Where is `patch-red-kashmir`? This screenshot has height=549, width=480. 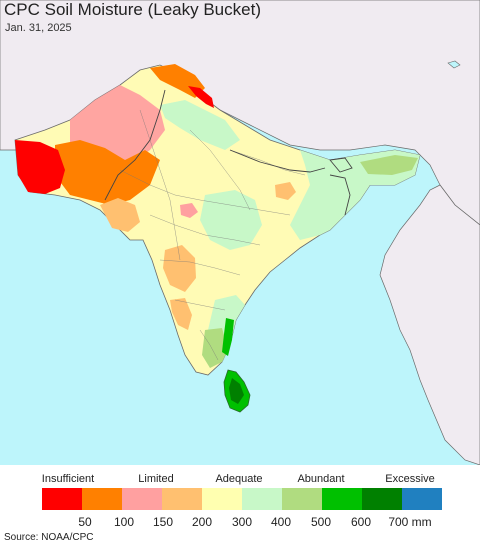
patch-red-kashmir is located at coordinates (201, 97).